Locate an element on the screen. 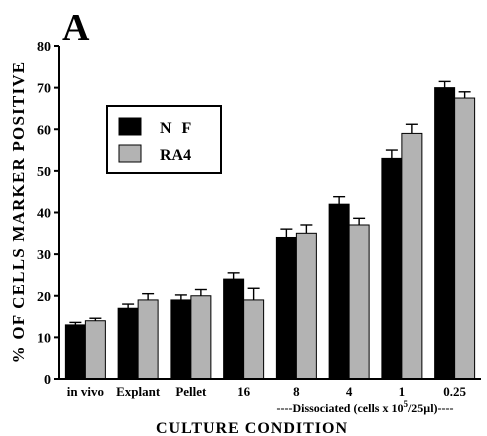  y-tick-label: 70 is located at coordinates (44, 89).